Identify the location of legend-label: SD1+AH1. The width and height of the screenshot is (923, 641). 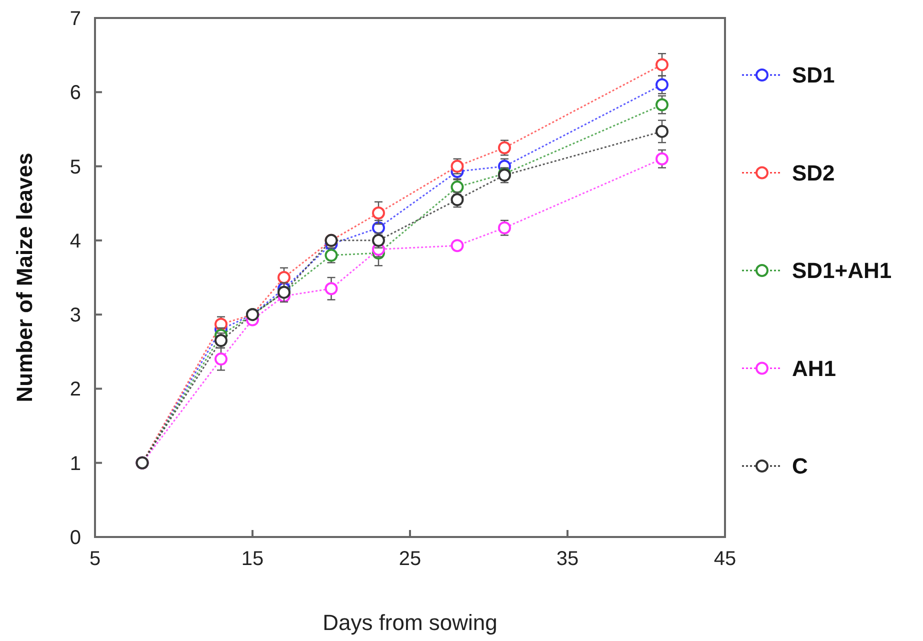
(842, 271).